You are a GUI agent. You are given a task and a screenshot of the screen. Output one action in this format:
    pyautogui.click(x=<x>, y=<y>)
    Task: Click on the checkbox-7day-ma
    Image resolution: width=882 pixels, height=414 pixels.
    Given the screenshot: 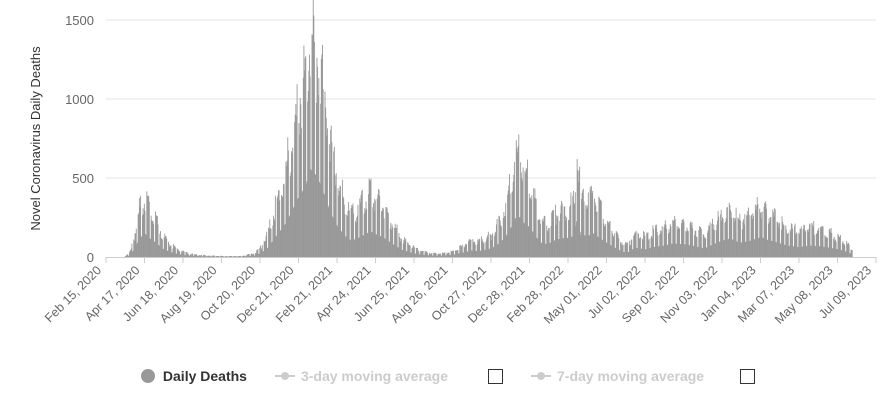 What is the action you would take?
    pyautogui.click(x=748, y=376)
    